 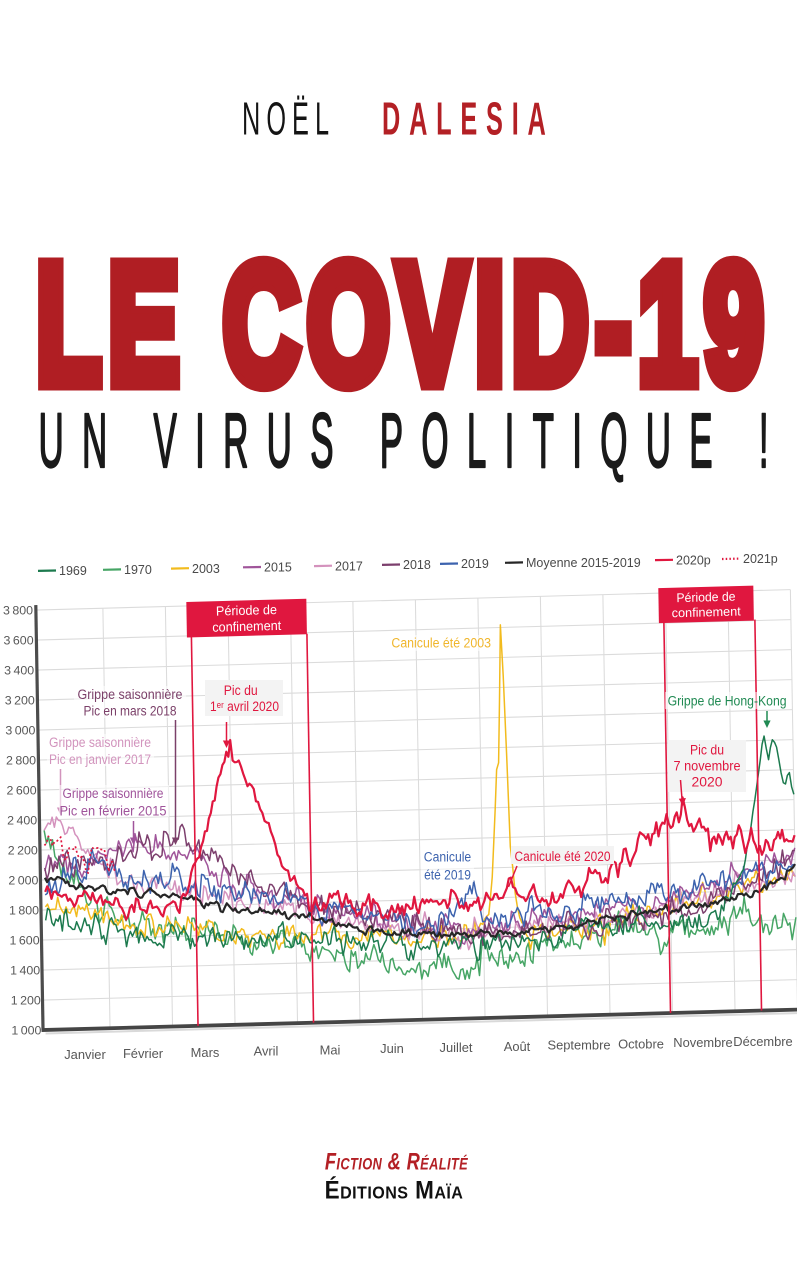 I want to click on svg-text: Février, so click(x=143, y=1053).